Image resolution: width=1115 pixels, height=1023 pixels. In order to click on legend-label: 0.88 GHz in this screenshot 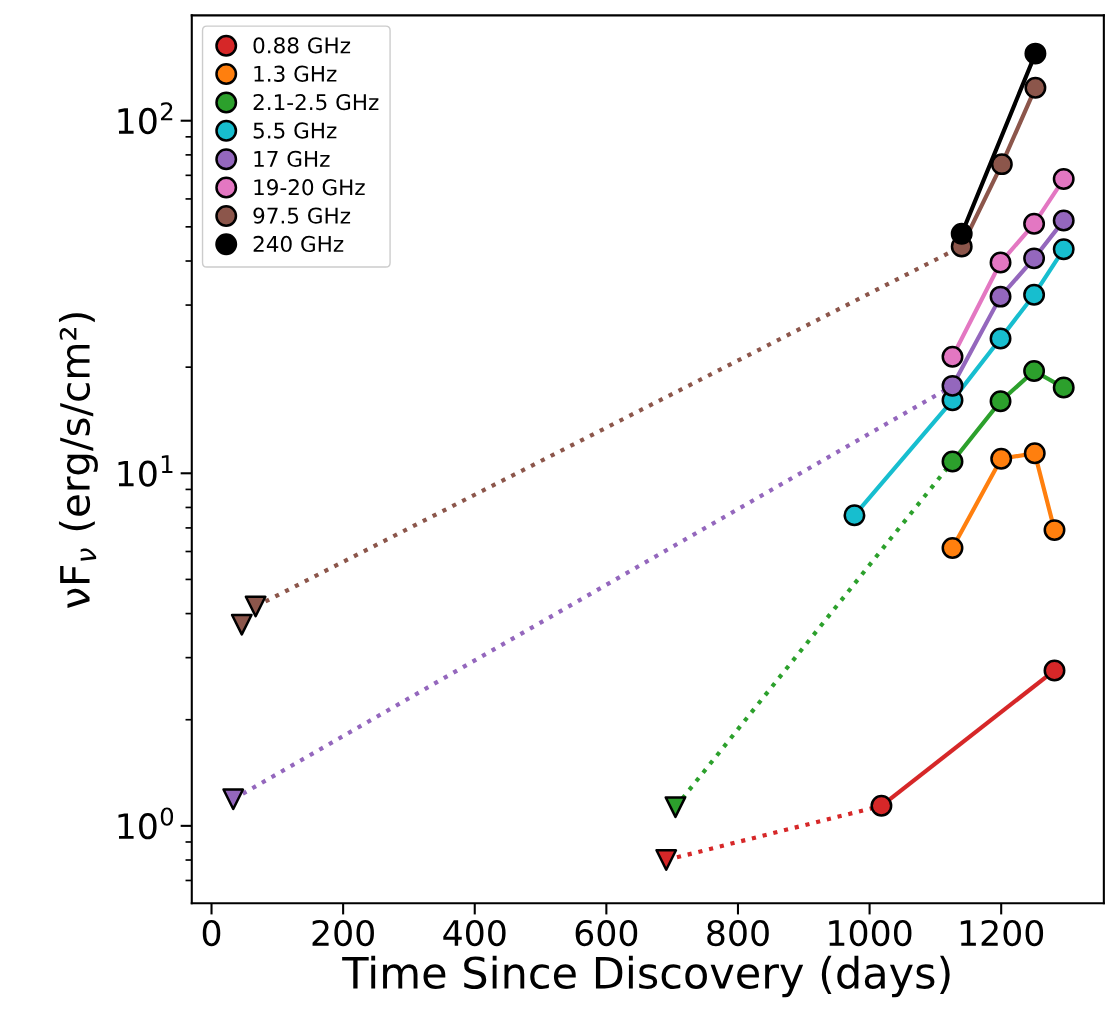, I will do `click(302, 45)`.